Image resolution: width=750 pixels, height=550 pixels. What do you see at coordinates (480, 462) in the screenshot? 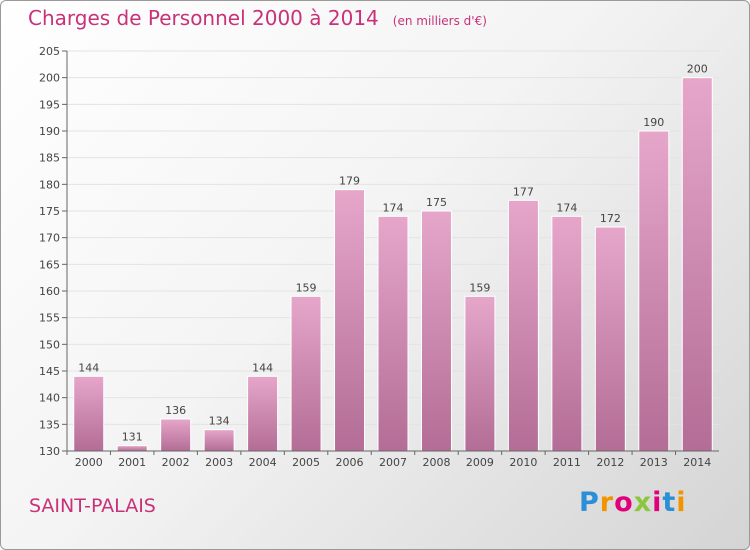
I see `x-tick-label: 2009` at bounding box center [480, 462].